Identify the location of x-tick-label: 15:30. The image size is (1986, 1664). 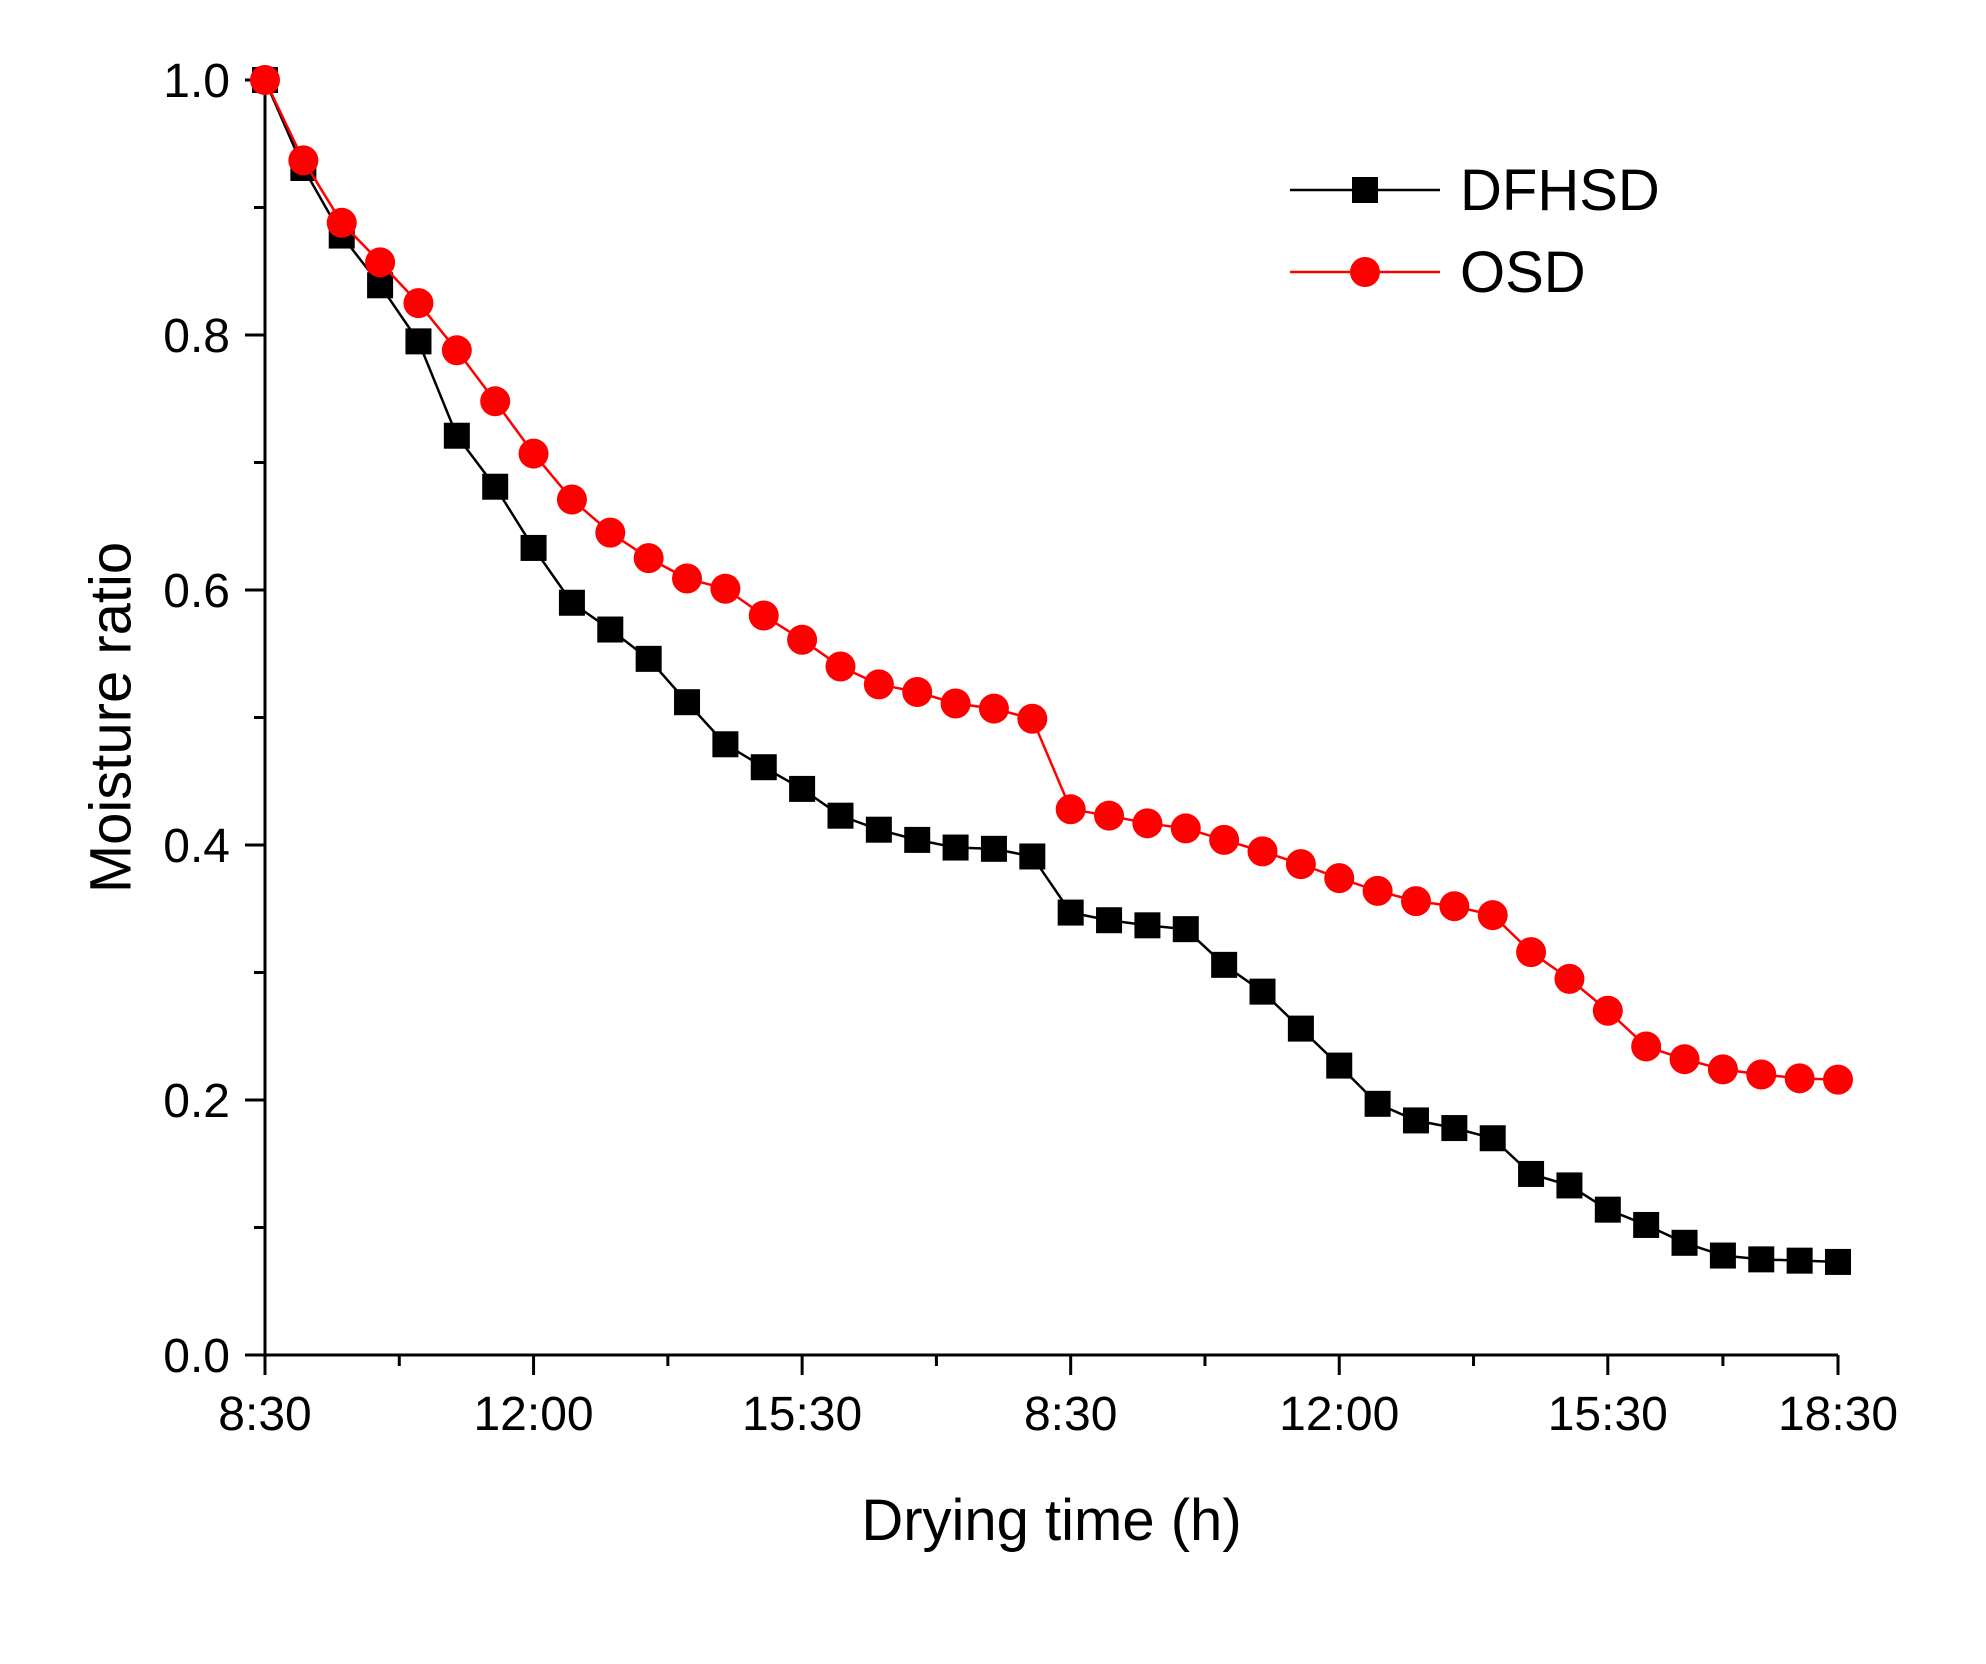
(1608, 1414).